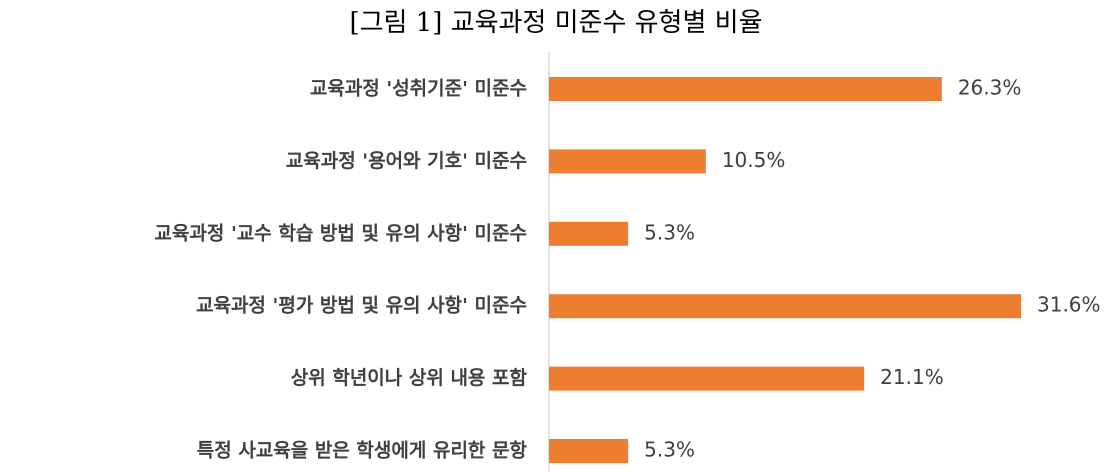 The height and width of the screenshot is (472, 1112). I want to click on value-label: 21.1%, so click(912, 377).